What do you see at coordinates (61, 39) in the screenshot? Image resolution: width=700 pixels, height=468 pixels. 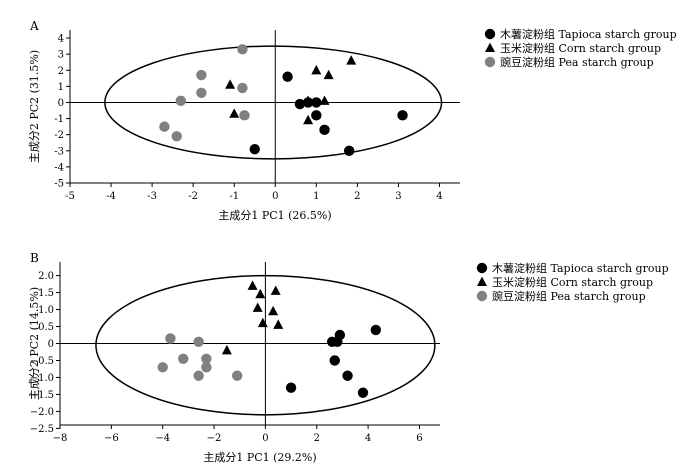 I see `y-tick-label: 4` at bounding box center [61, 39].